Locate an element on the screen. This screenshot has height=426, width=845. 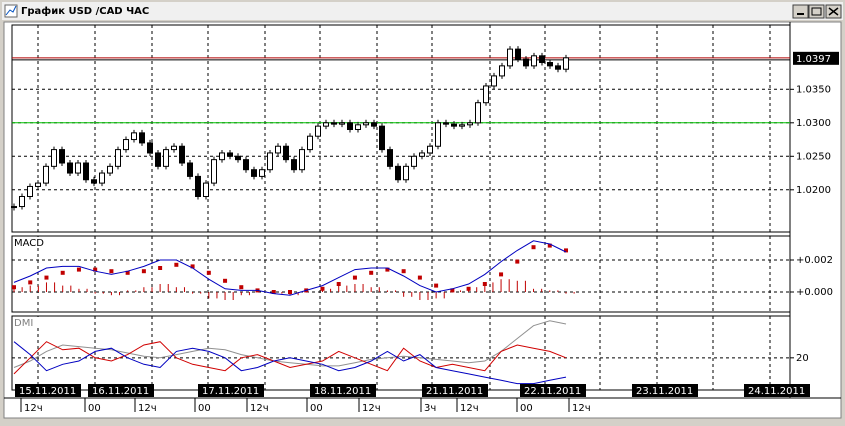
date-label: 24.11.2011 is located at coordinates (776, 391).